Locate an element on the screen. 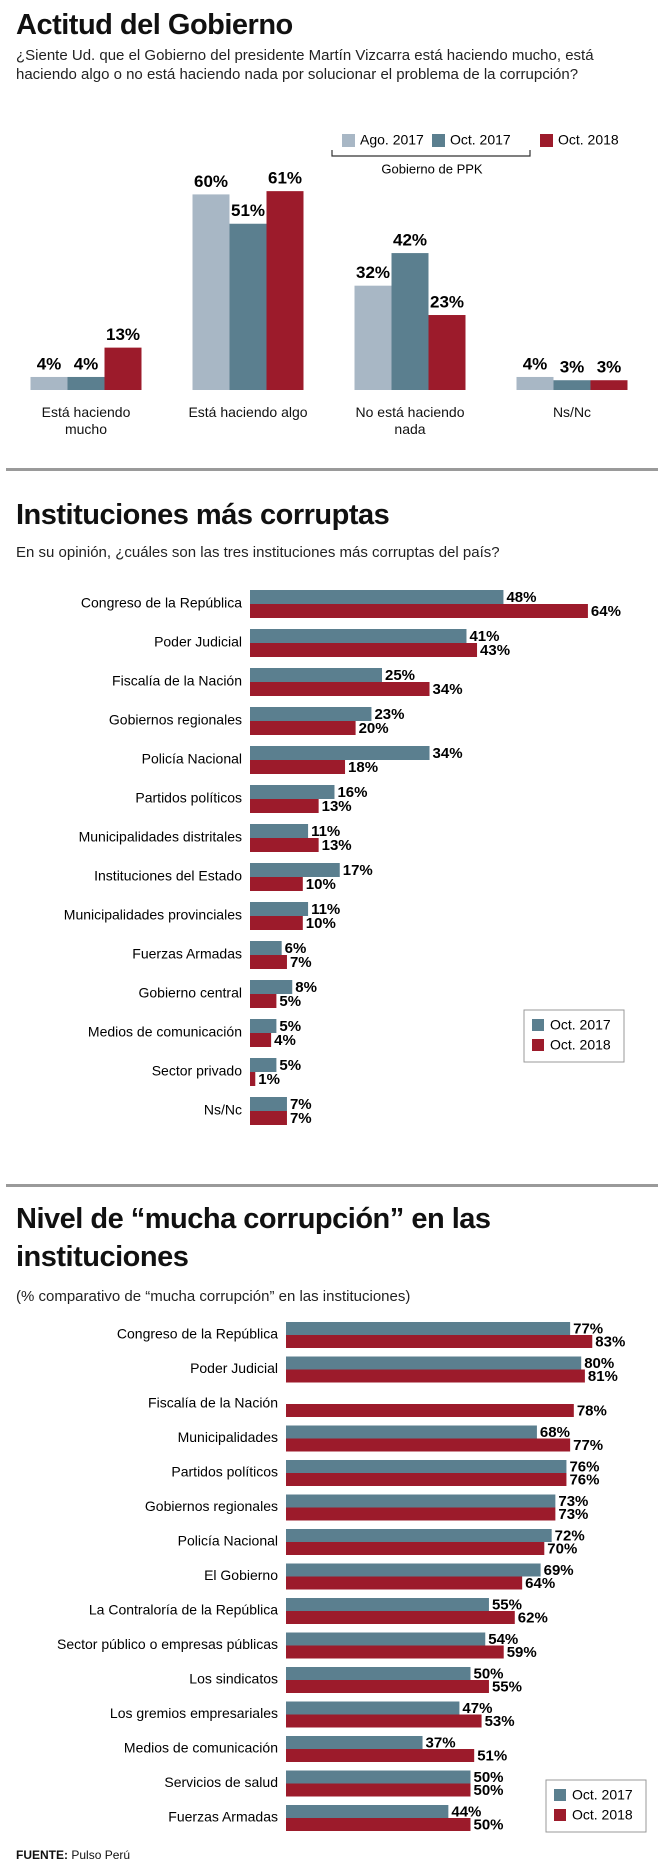  y-tick-label: Sector privado is located at coordinates (197, 1071).